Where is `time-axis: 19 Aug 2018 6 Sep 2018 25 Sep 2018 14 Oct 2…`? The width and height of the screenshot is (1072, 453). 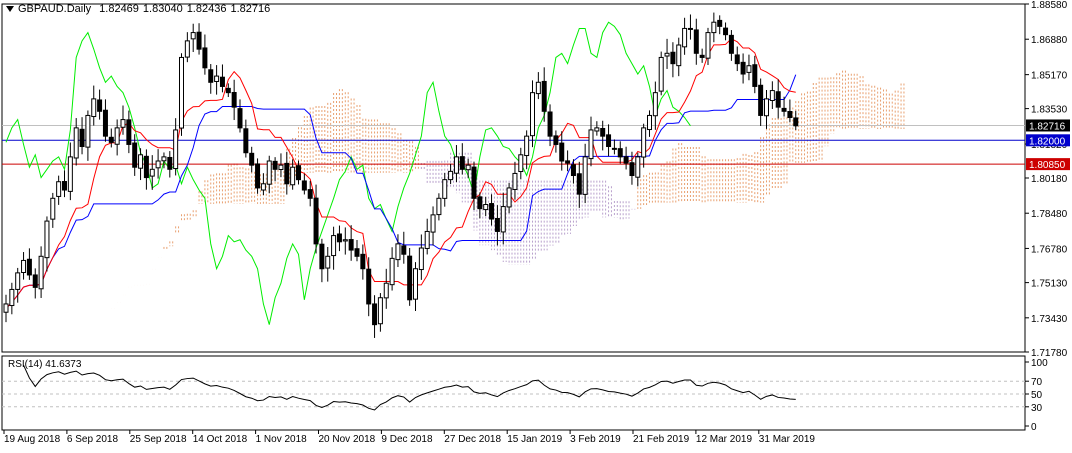 time-axis: 19 Aug 2018 6 Sep 2018 25 Sep 2018 14 Oct 2… is located at coordinates (409, 437).